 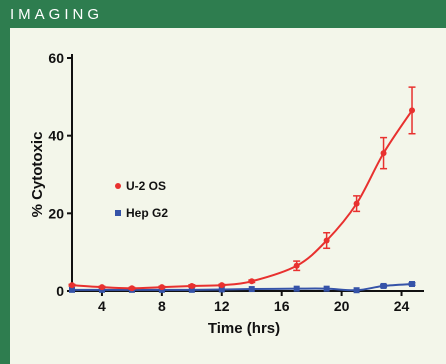 I want to click on y-tick-label: 40, so click(x=56, y=136).